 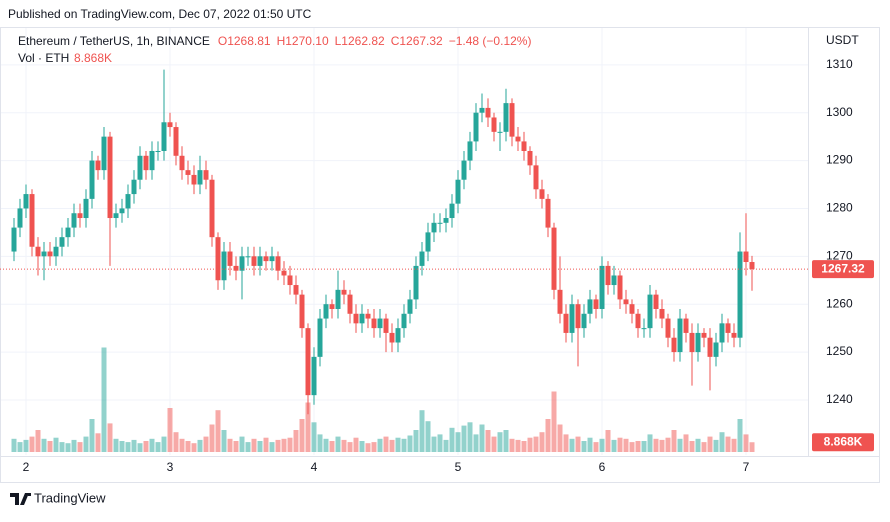 I want to click on ohlc-value: O1268.81, so click(x=244, y=41).